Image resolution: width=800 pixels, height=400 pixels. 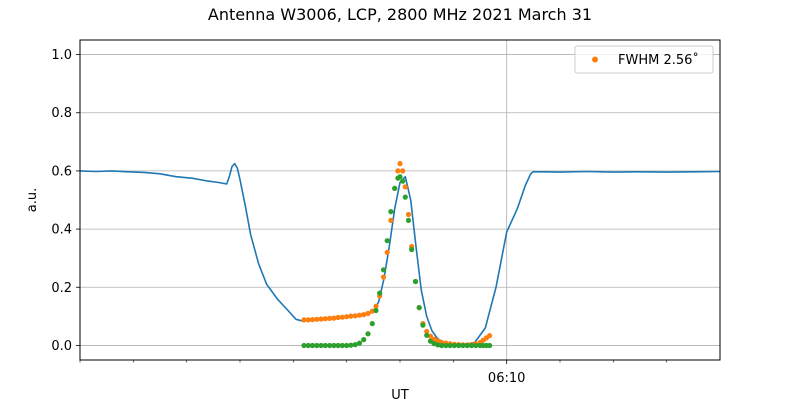 I want to click on y-tick-label: 0.6, so click(x=61, y=171).